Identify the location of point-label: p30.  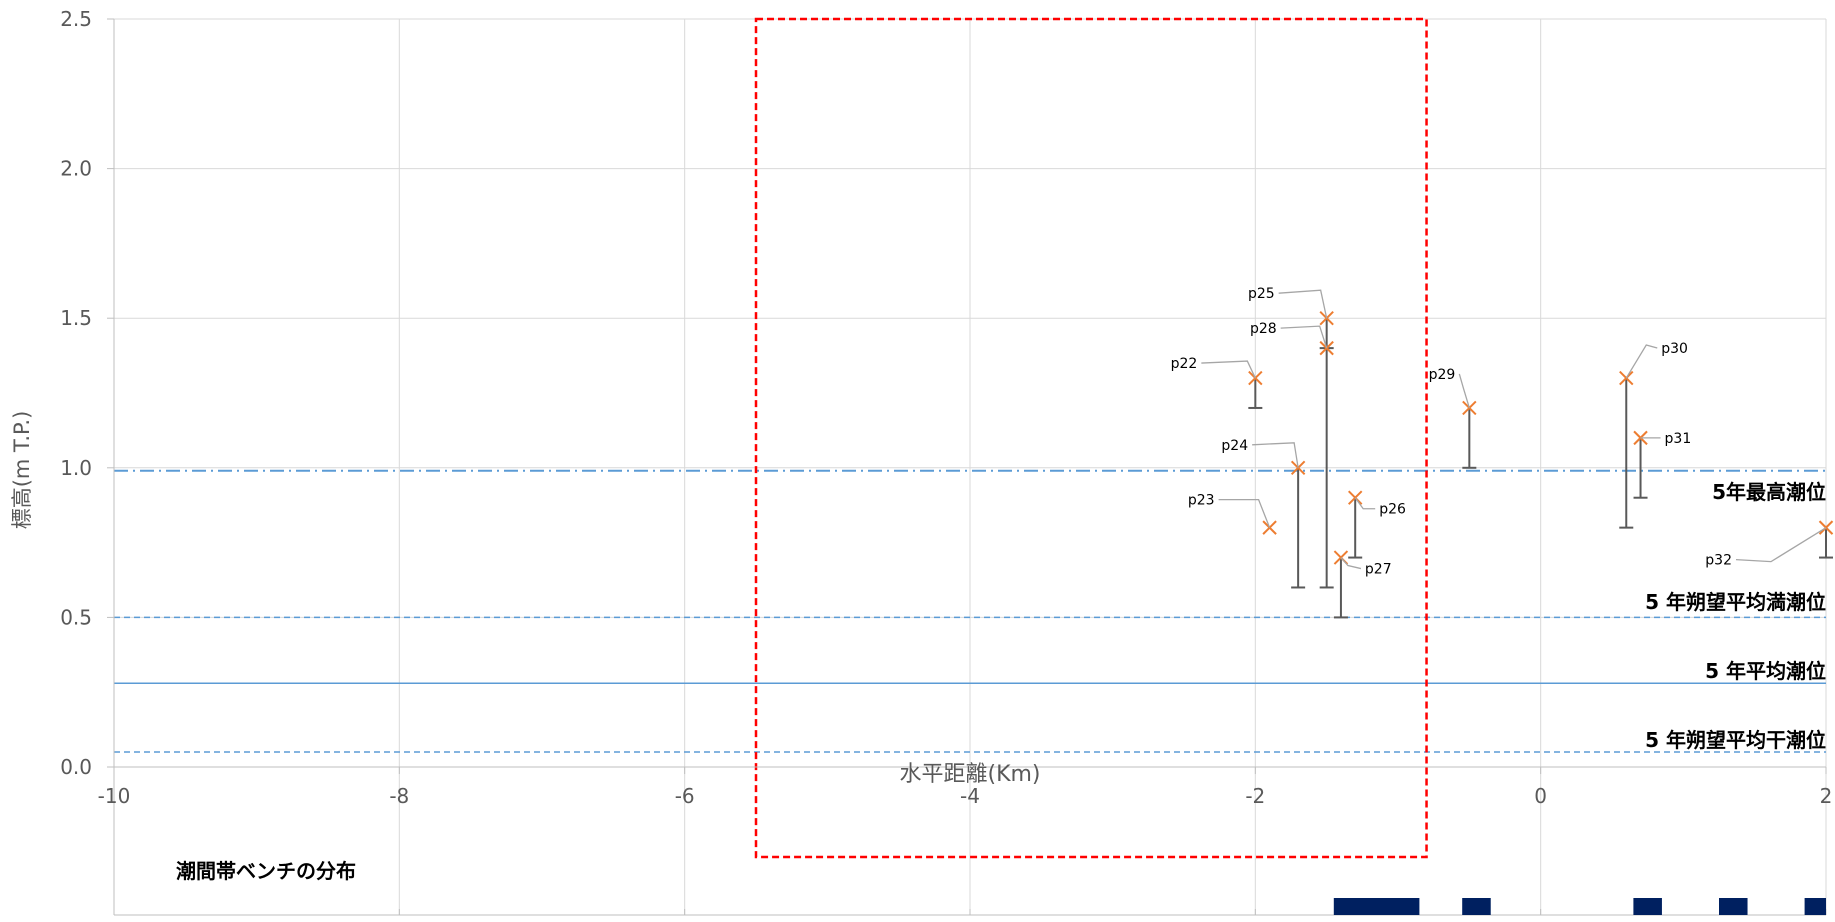
(1674, 349).